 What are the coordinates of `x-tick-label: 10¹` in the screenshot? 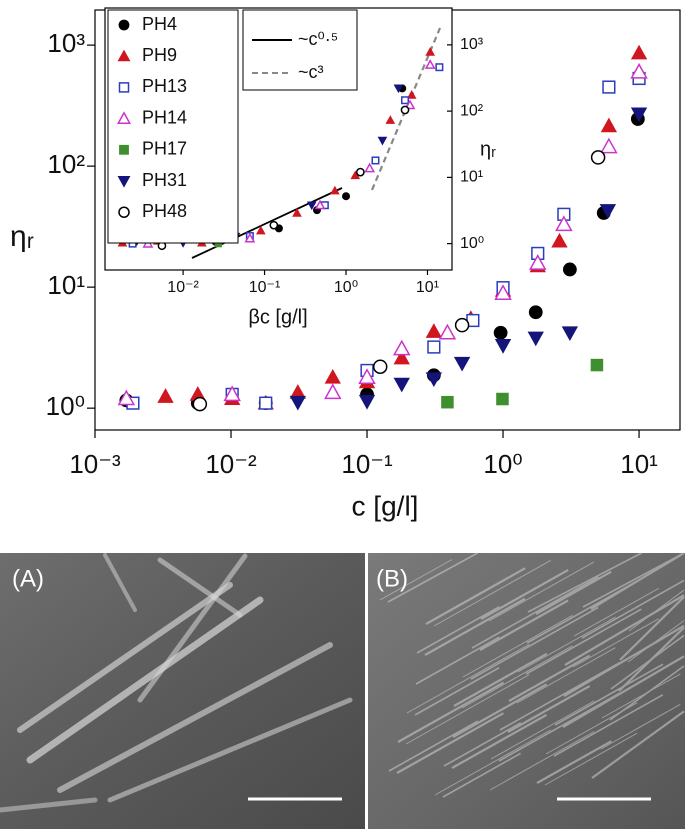 It's located at (427, 287).